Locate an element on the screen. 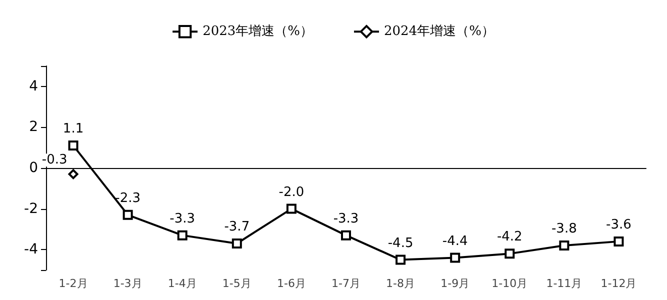 This screenshot has width=667, height=300. x-tick-label: 1-9月 is located at coordinates (455, 283).